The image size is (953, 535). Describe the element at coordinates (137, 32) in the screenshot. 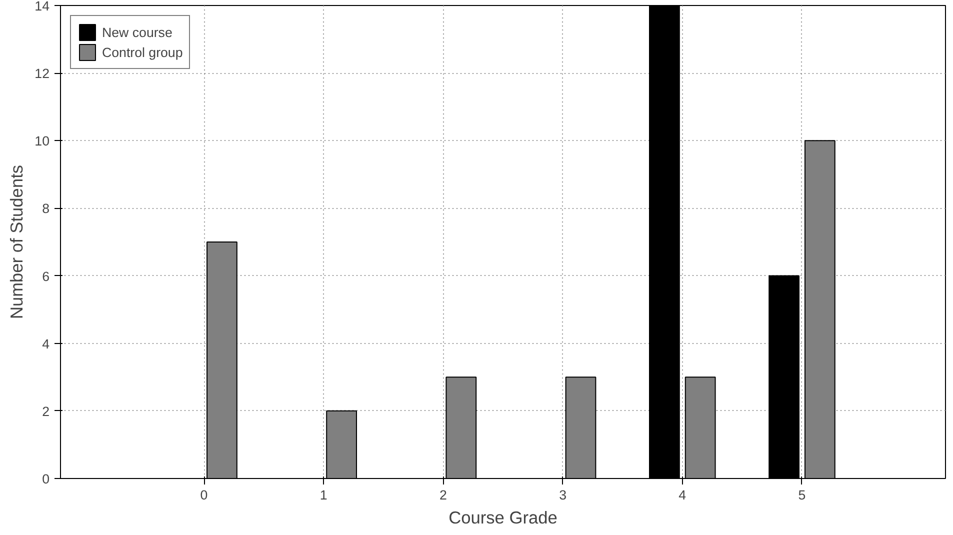

I see `legend-label: New course` at that location.